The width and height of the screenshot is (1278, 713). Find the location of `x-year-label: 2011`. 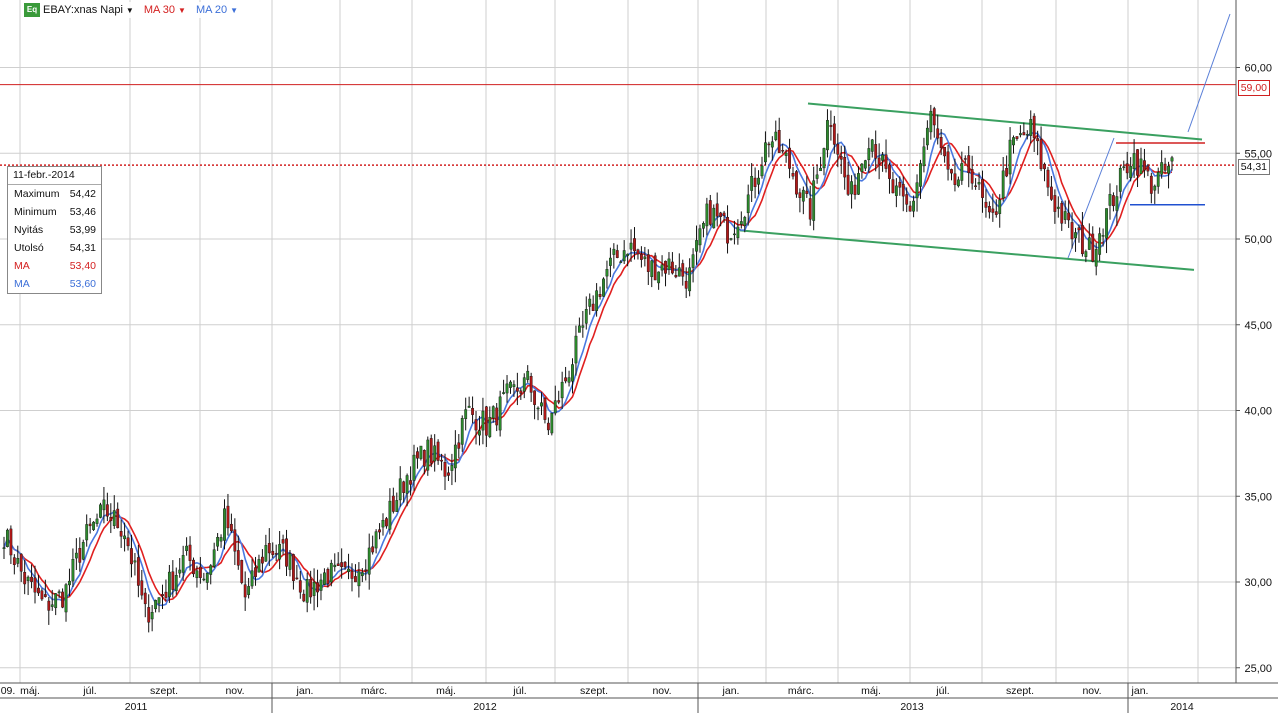

x-year-label: 2011 is located at coordinates (136, 707).